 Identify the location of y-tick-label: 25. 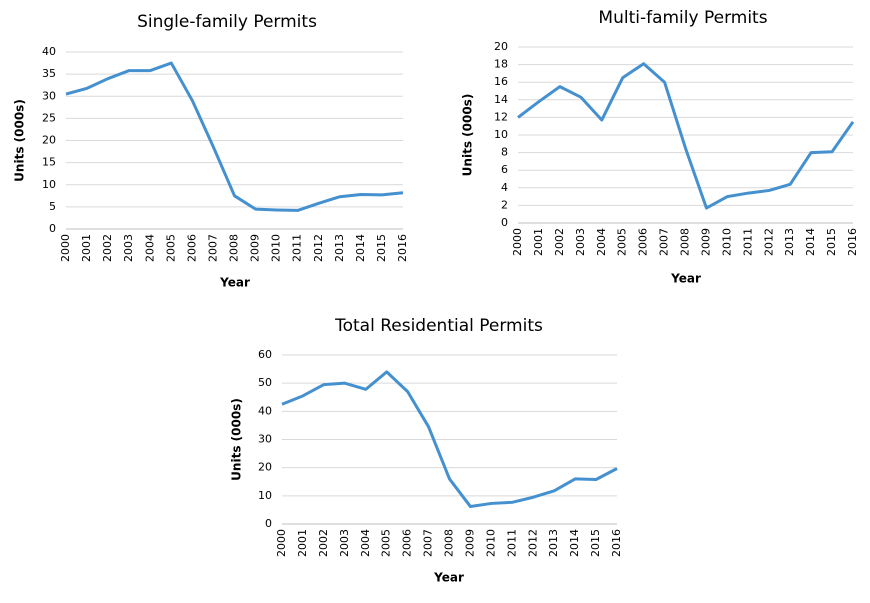
(49, 117).